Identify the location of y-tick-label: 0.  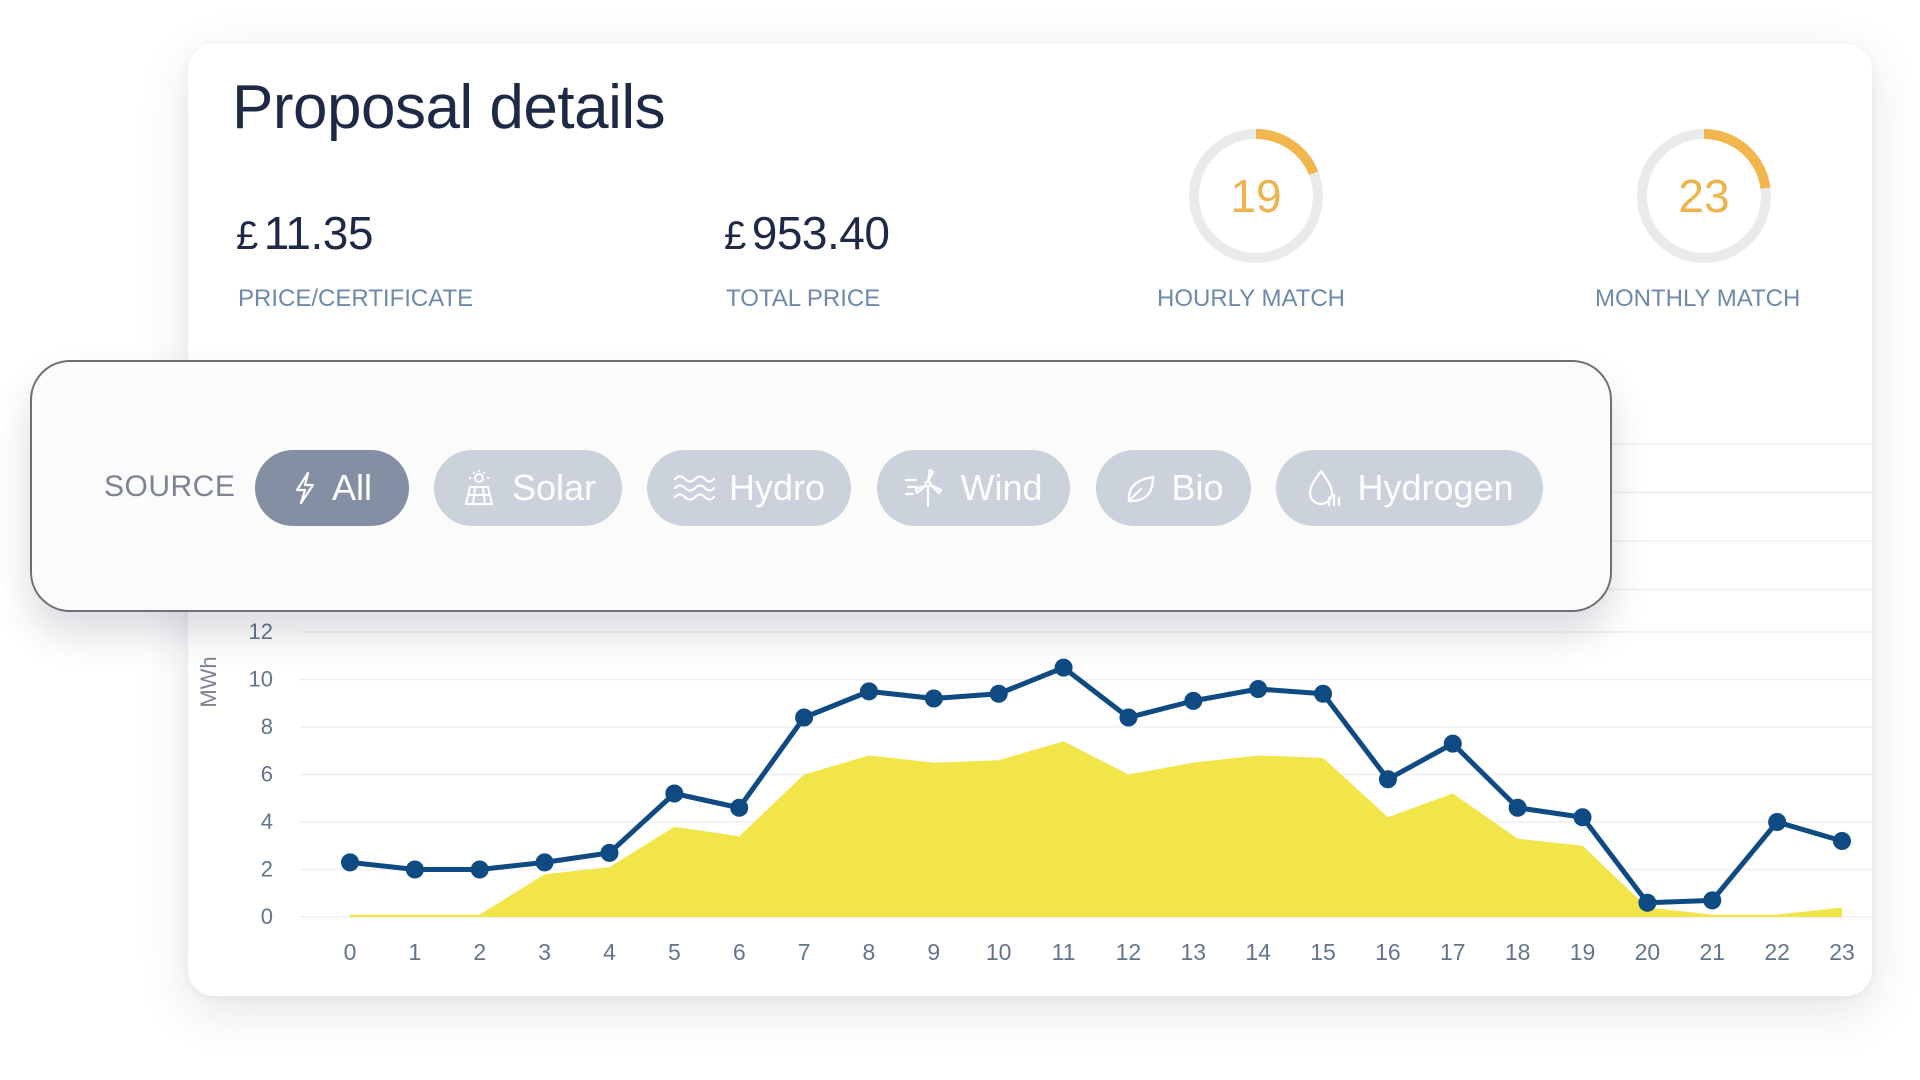
(267, 916).